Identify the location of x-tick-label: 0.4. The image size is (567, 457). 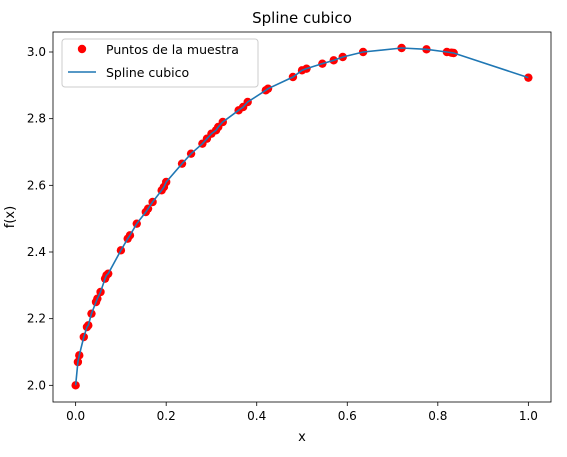
(256, 416).